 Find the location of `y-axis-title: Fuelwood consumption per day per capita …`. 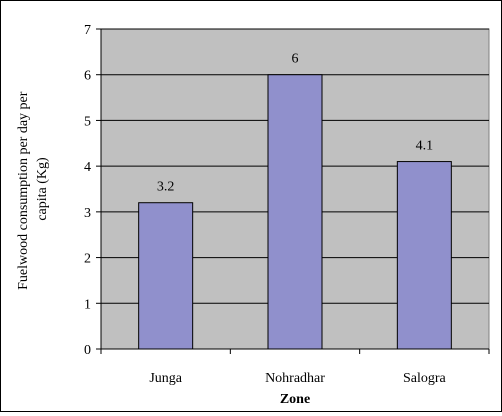

y-axis-title: Fuelwood consumption per day per capita … is located at coordinates (33, 189).